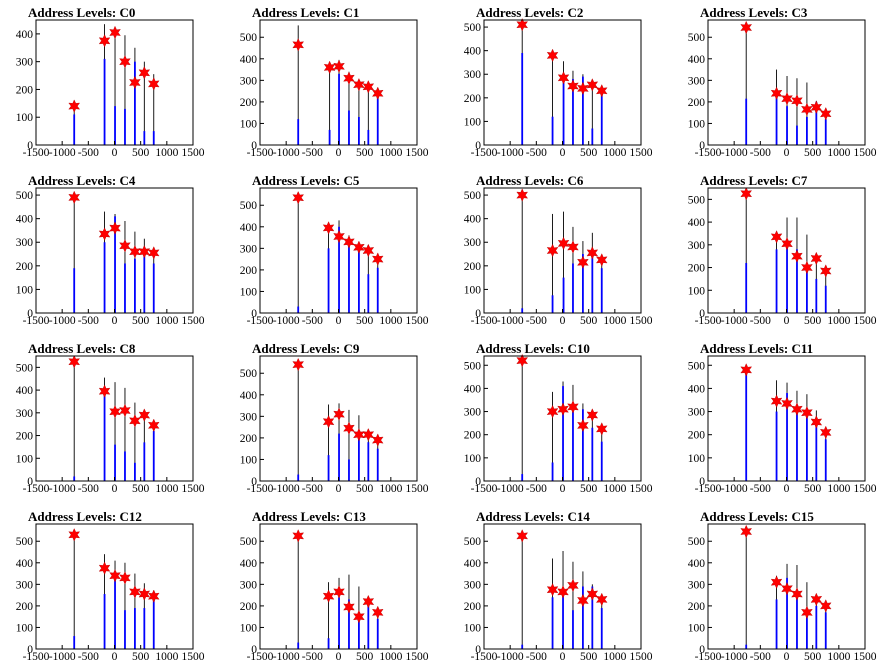 The width and height of the screenshot is (896, 672). I want to click on plot-frame, so click(562, 82).